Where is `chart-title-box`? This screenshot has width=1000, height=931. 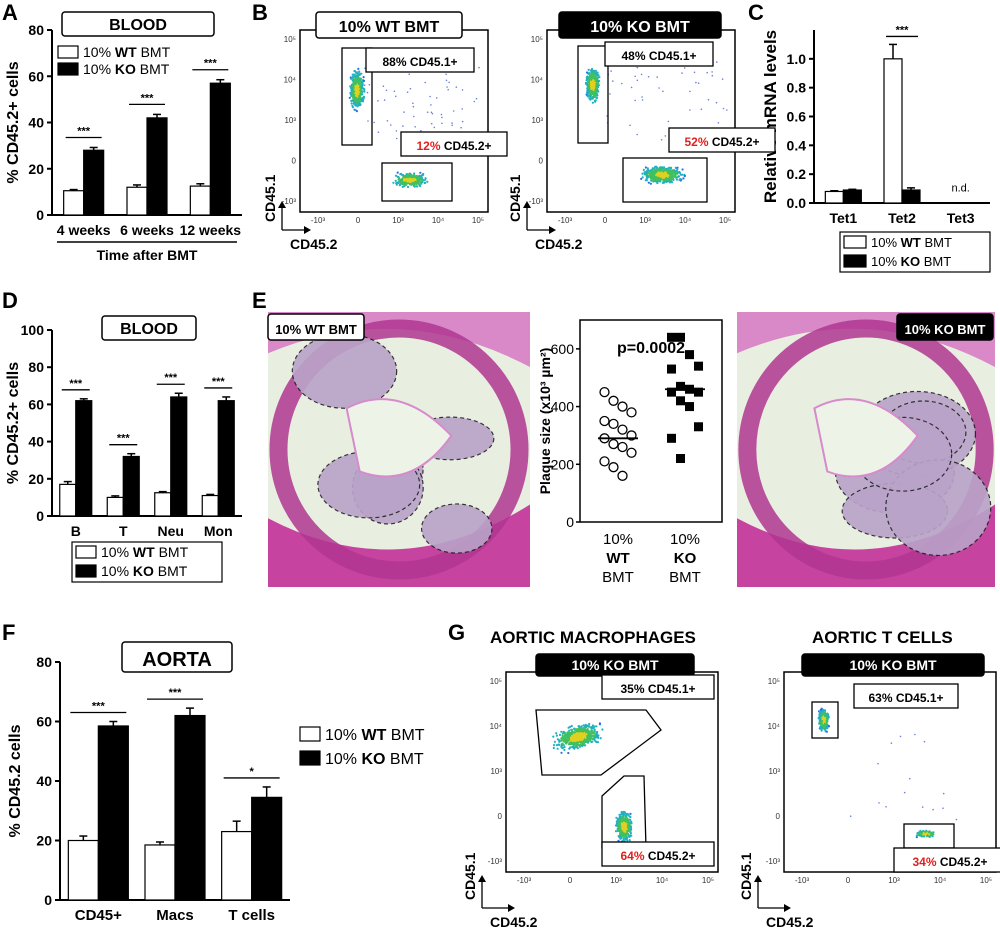
chart-title-box is located at coordinates (138, 24).